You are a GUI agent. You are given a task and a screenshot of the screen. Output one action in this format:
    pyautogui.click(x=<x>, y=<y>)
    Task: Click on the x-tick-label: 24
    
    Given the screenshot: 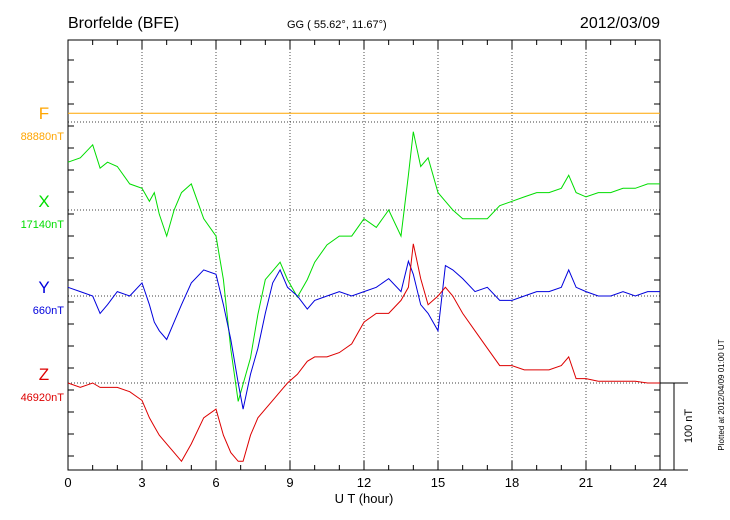 What is the action you would take?
    pyautogui.click(x=660, y=482)
    